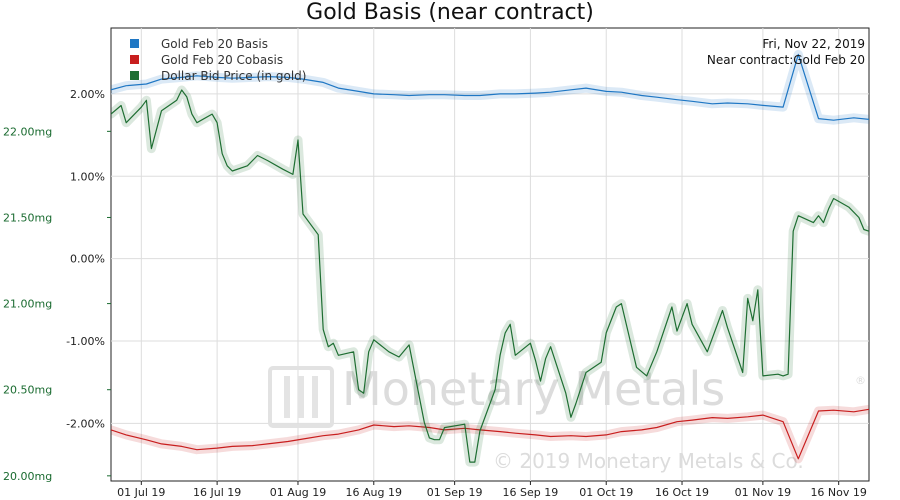  What do you see at coordinates (490, 434) in the screenshot?
I see `series-line-gold-feb-20-cobasis` at bounding box center [490, 434].